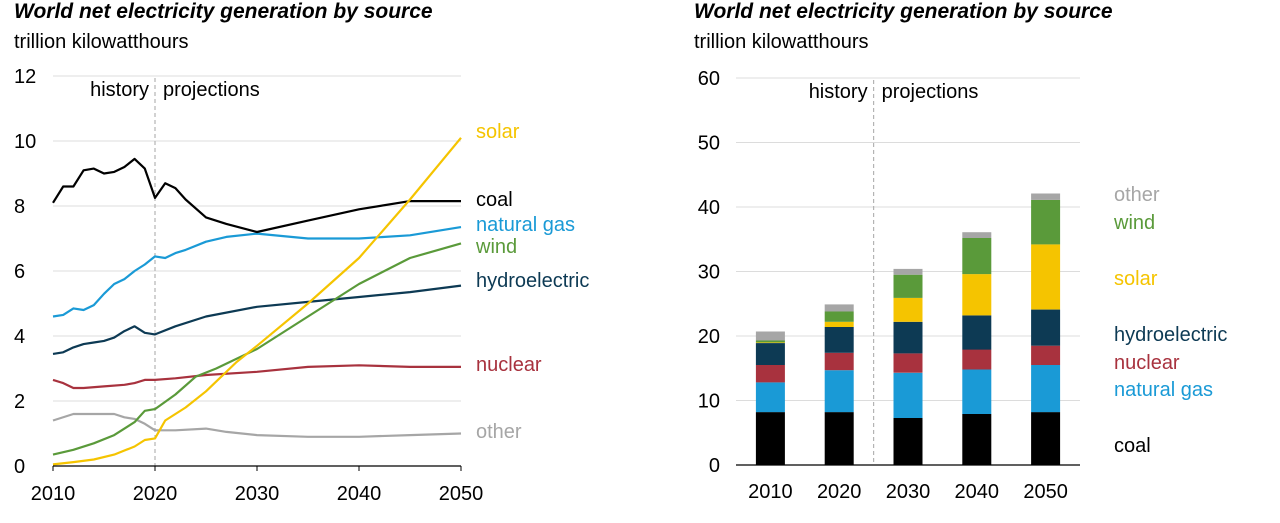 The image size is (1280, 523). I want to click on y-tick-label: 50, so click(709, 144).